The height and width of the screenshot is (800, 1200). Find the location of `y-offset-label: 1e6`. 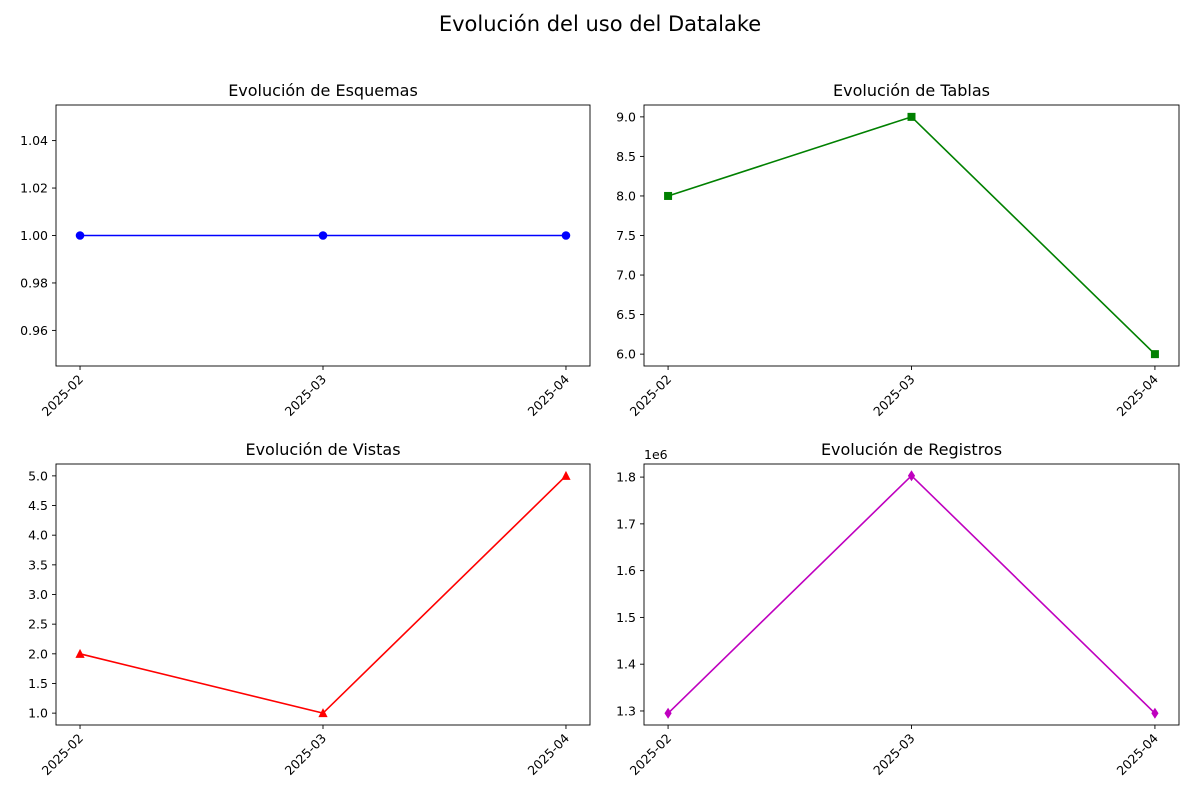

y-offset-label: 1e6 is located at coordinates (656, 454).